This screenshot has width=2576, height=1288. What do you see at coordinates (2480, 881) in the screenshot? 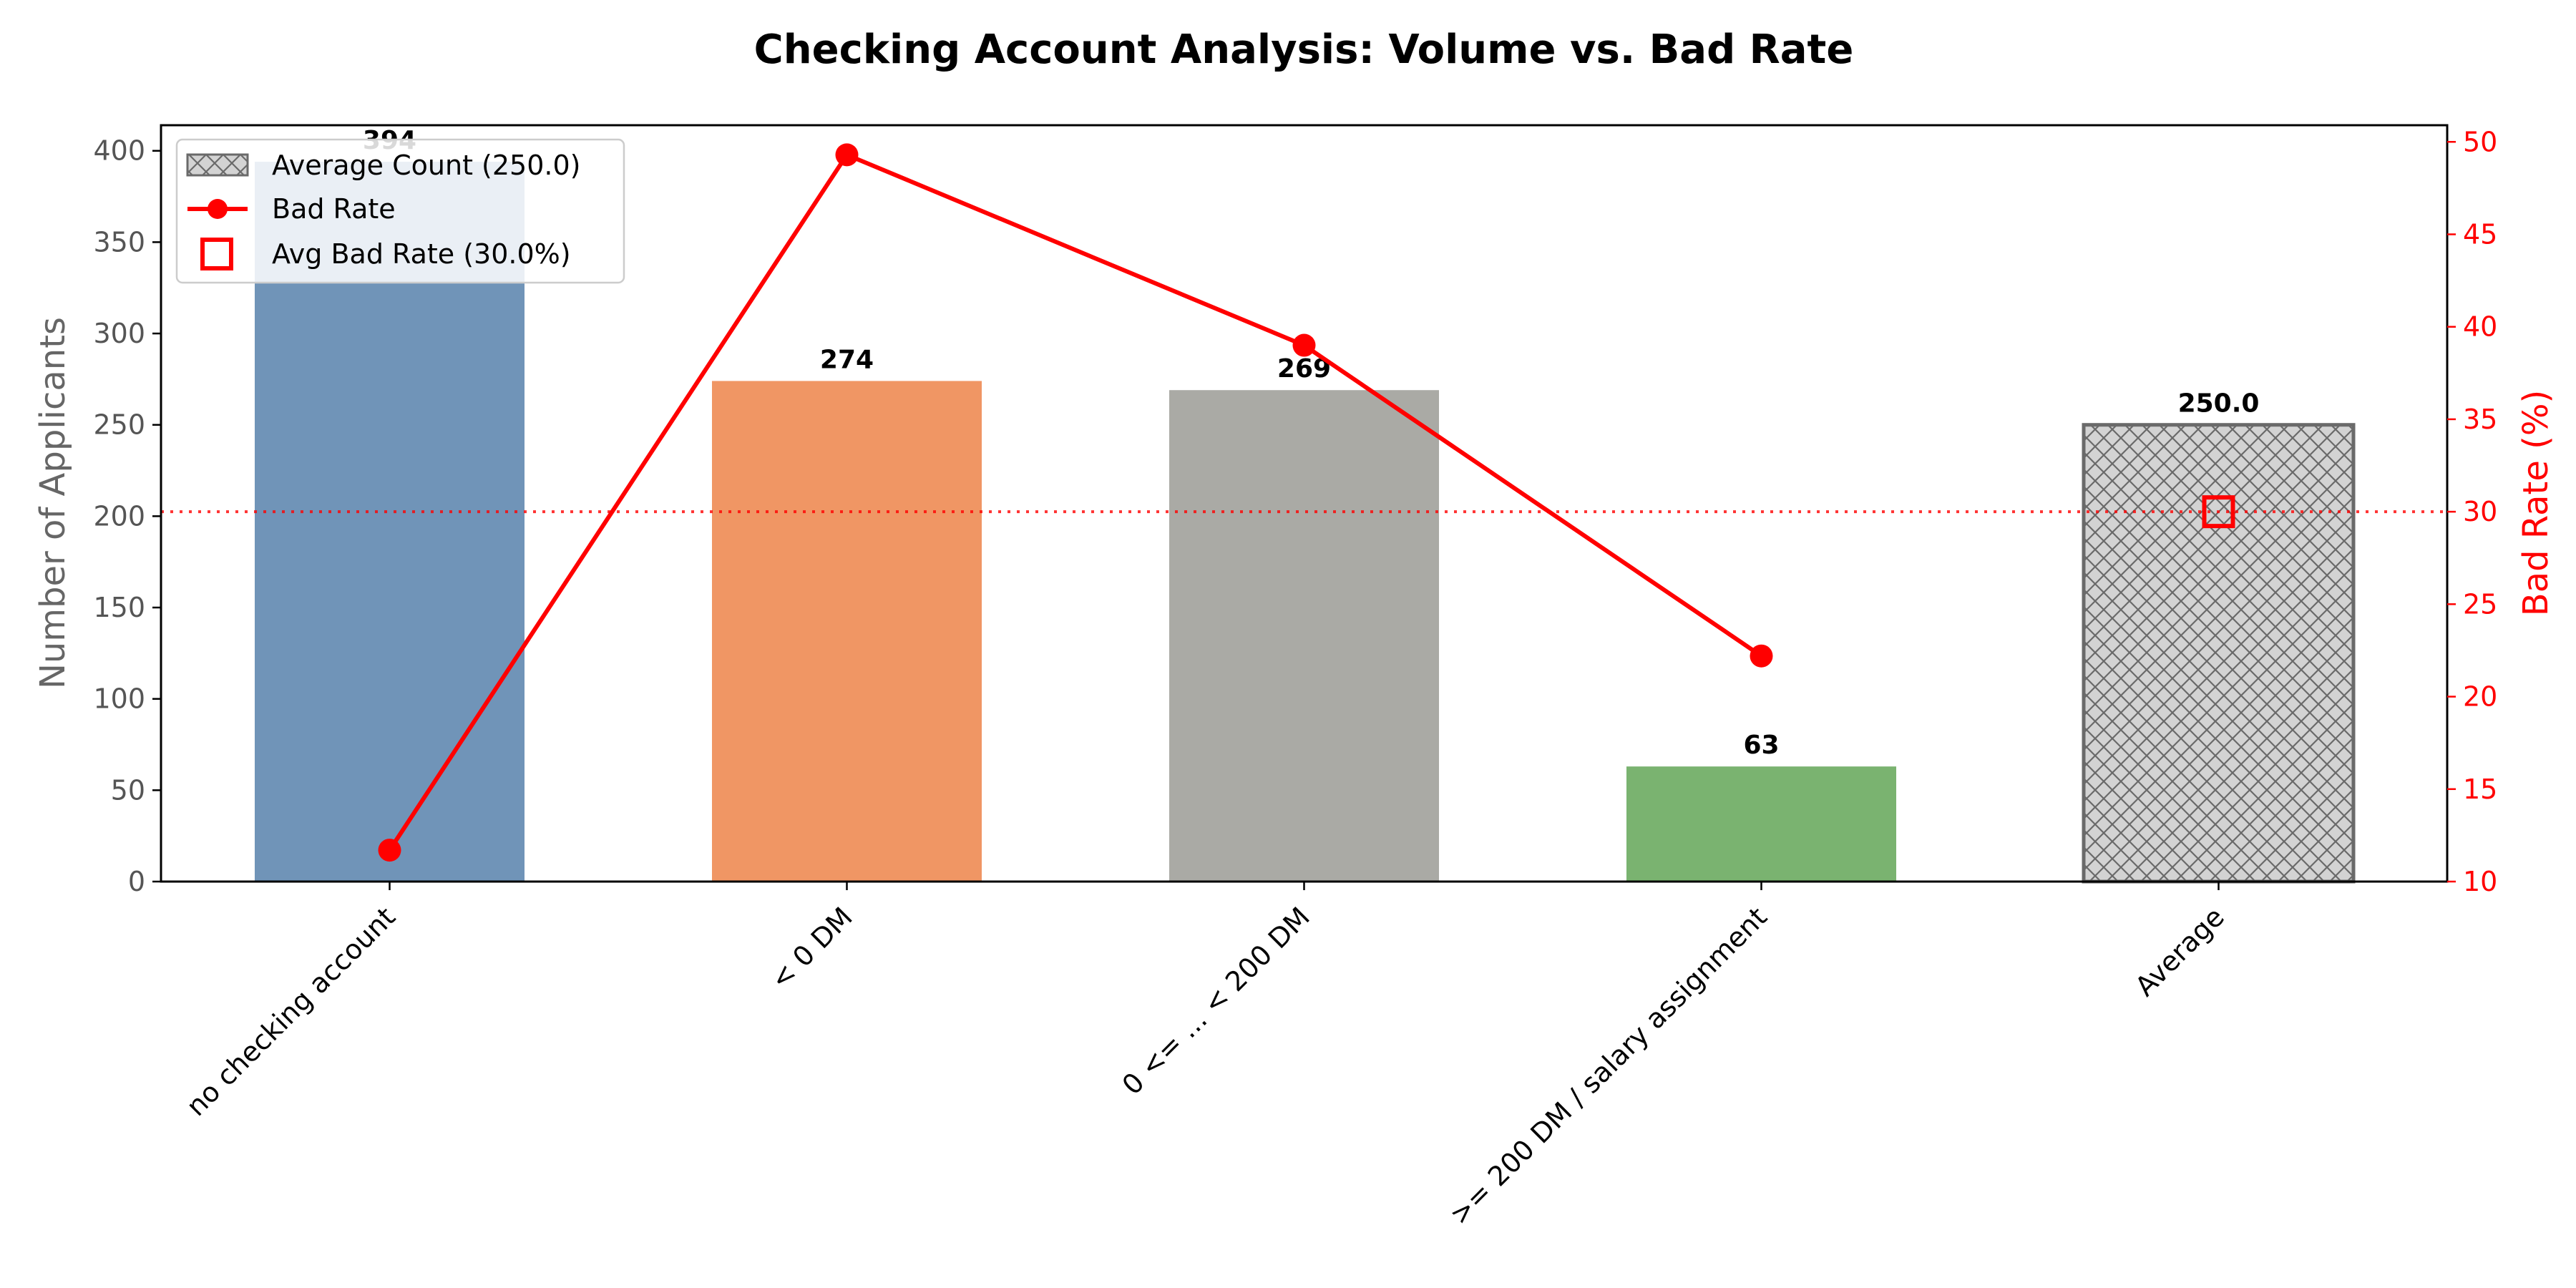
I see `y-right-tick-label: 10` at bounding box center [2480, 881].